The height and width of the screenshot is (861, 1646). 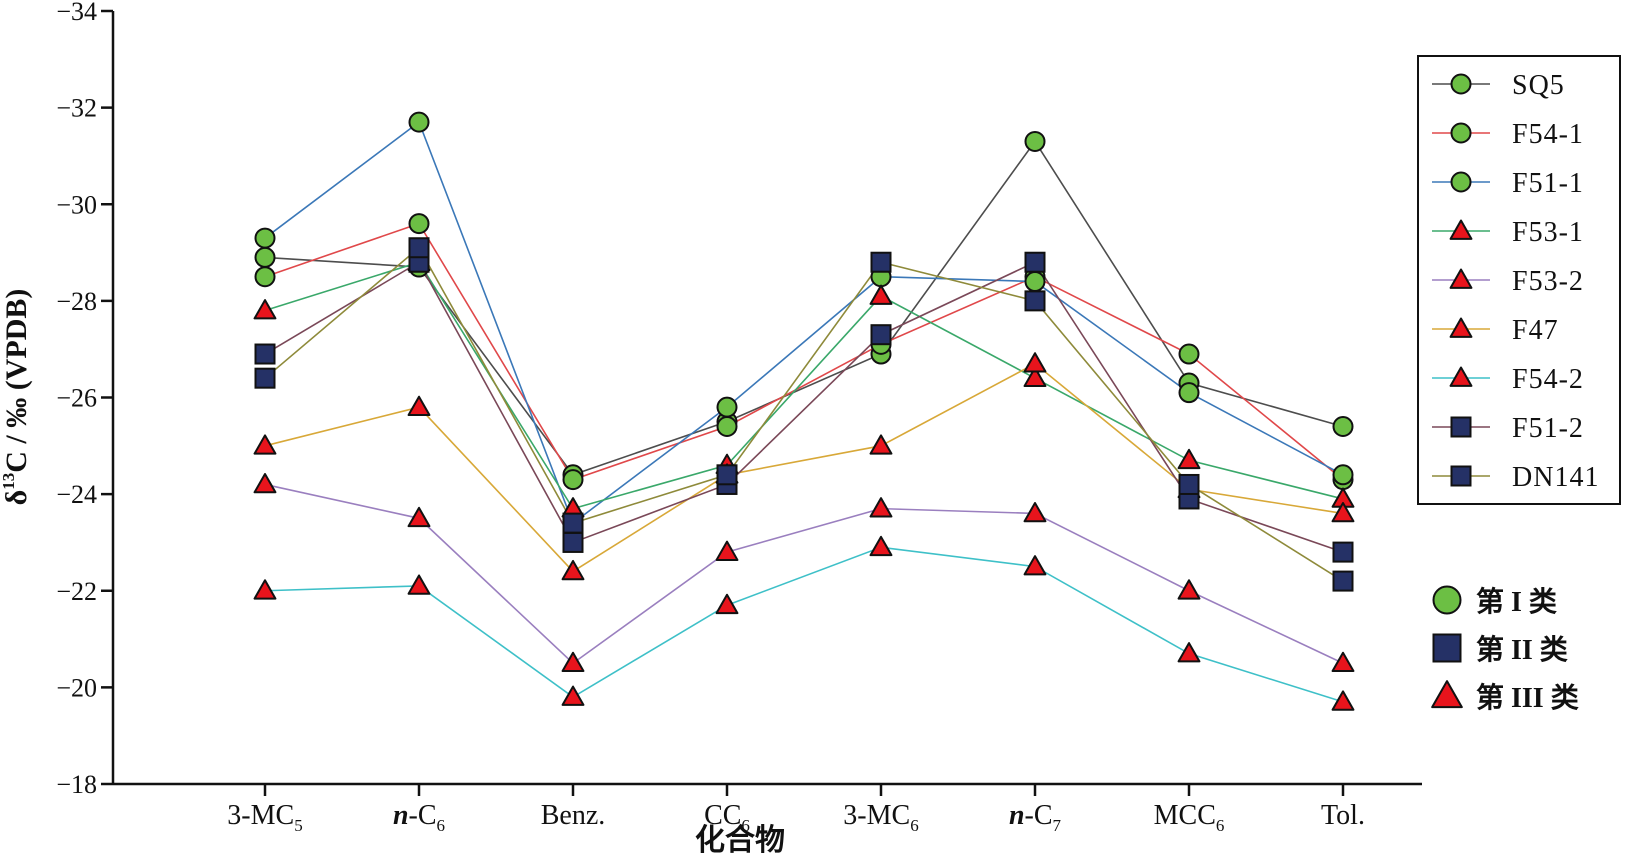 I want to click on x-tick-label: Tol., so click(x=1343, y=815).